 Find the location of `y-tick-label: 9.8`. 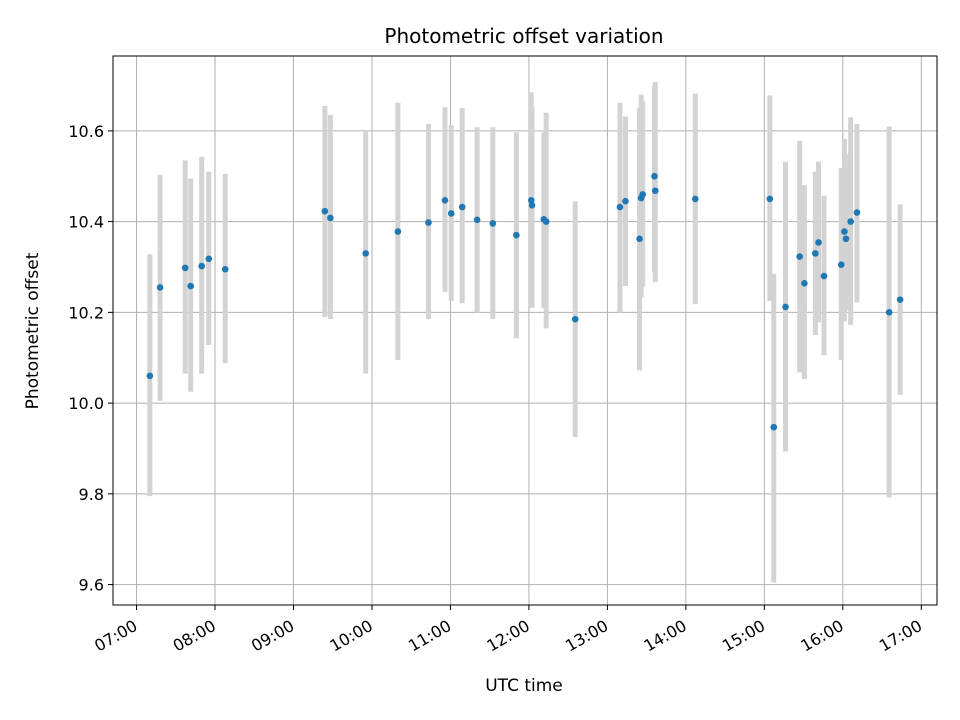

y-tick-label: 9.8 is located at coordinates (91, 494).